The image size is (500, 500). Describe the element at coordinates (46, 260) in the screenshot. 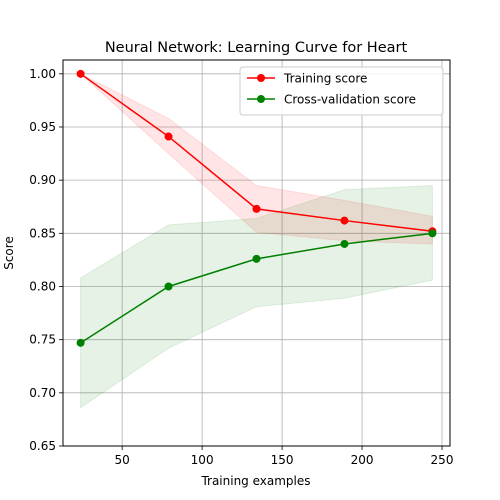

I see `y-axis-ticks: 0.65 0.70 0.75 0.80 0.85 0.90 0.95 1.00` at that location.